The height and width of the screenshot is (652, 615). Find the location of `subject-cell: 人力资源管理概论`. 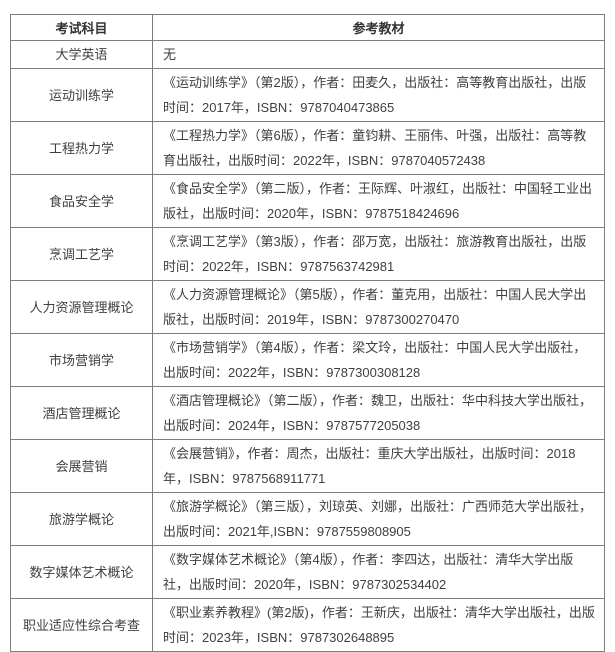

subject-cell: 人力资源管理概论 is located at coordinates (81, 307).